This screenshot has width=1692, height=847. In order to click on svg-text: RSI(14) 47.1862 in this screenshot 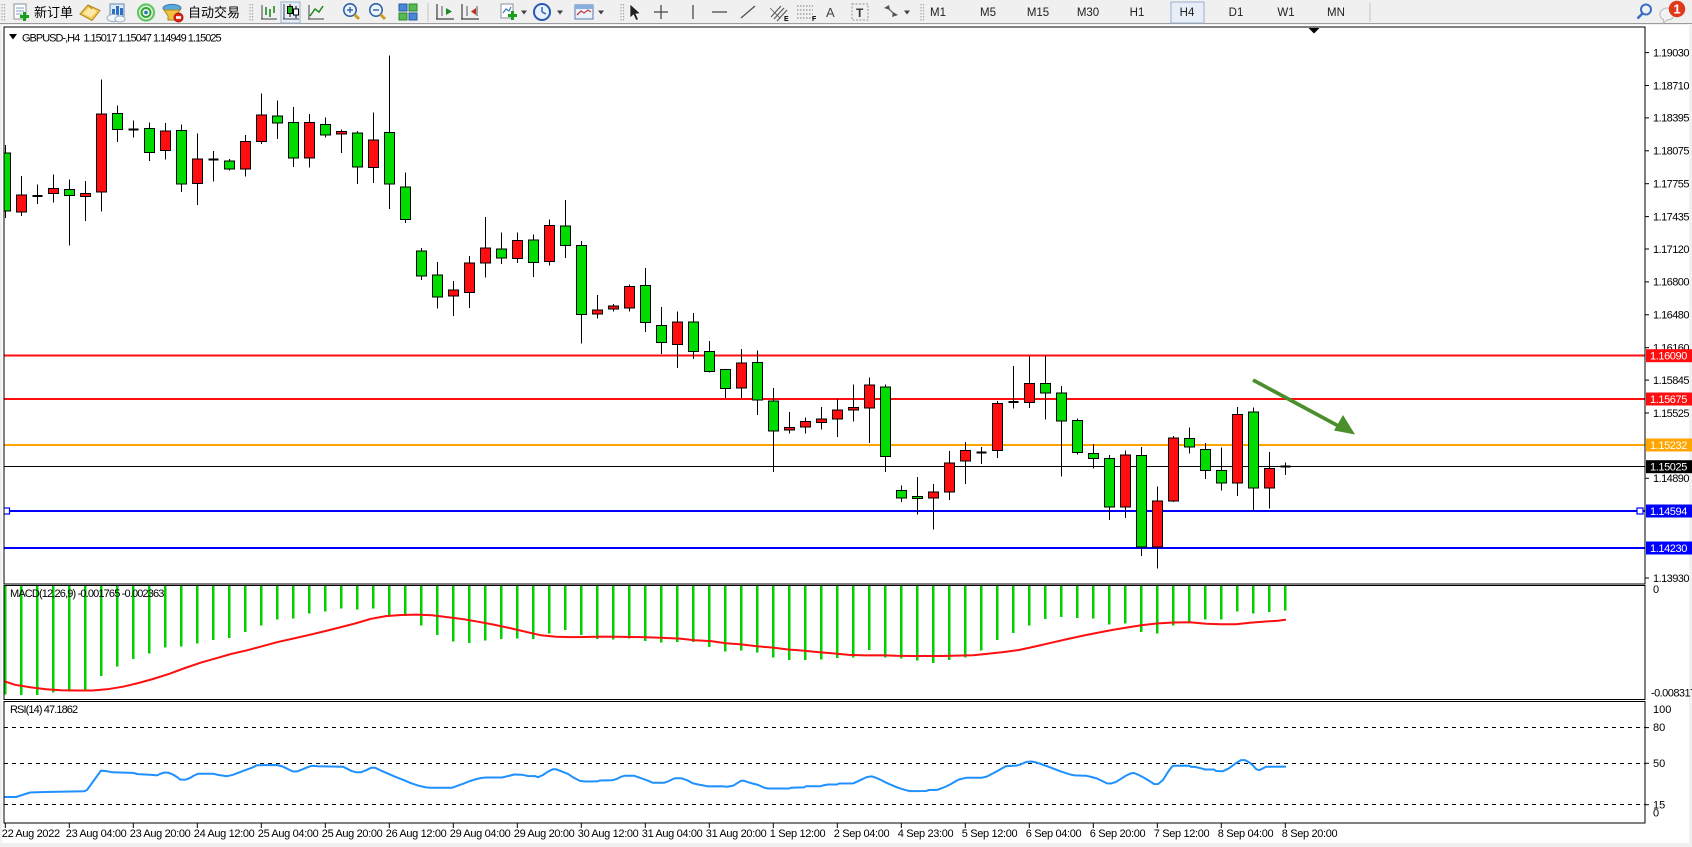, I will do `click(44, 710)`.